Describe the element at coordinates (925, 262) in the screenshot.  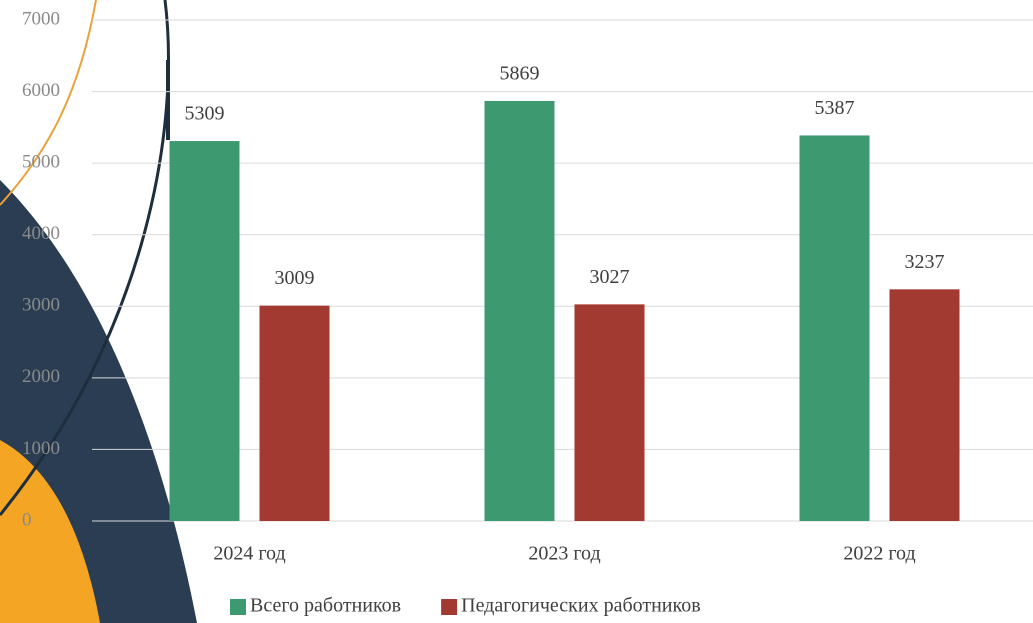
I see `data-label: 3237` at that location.